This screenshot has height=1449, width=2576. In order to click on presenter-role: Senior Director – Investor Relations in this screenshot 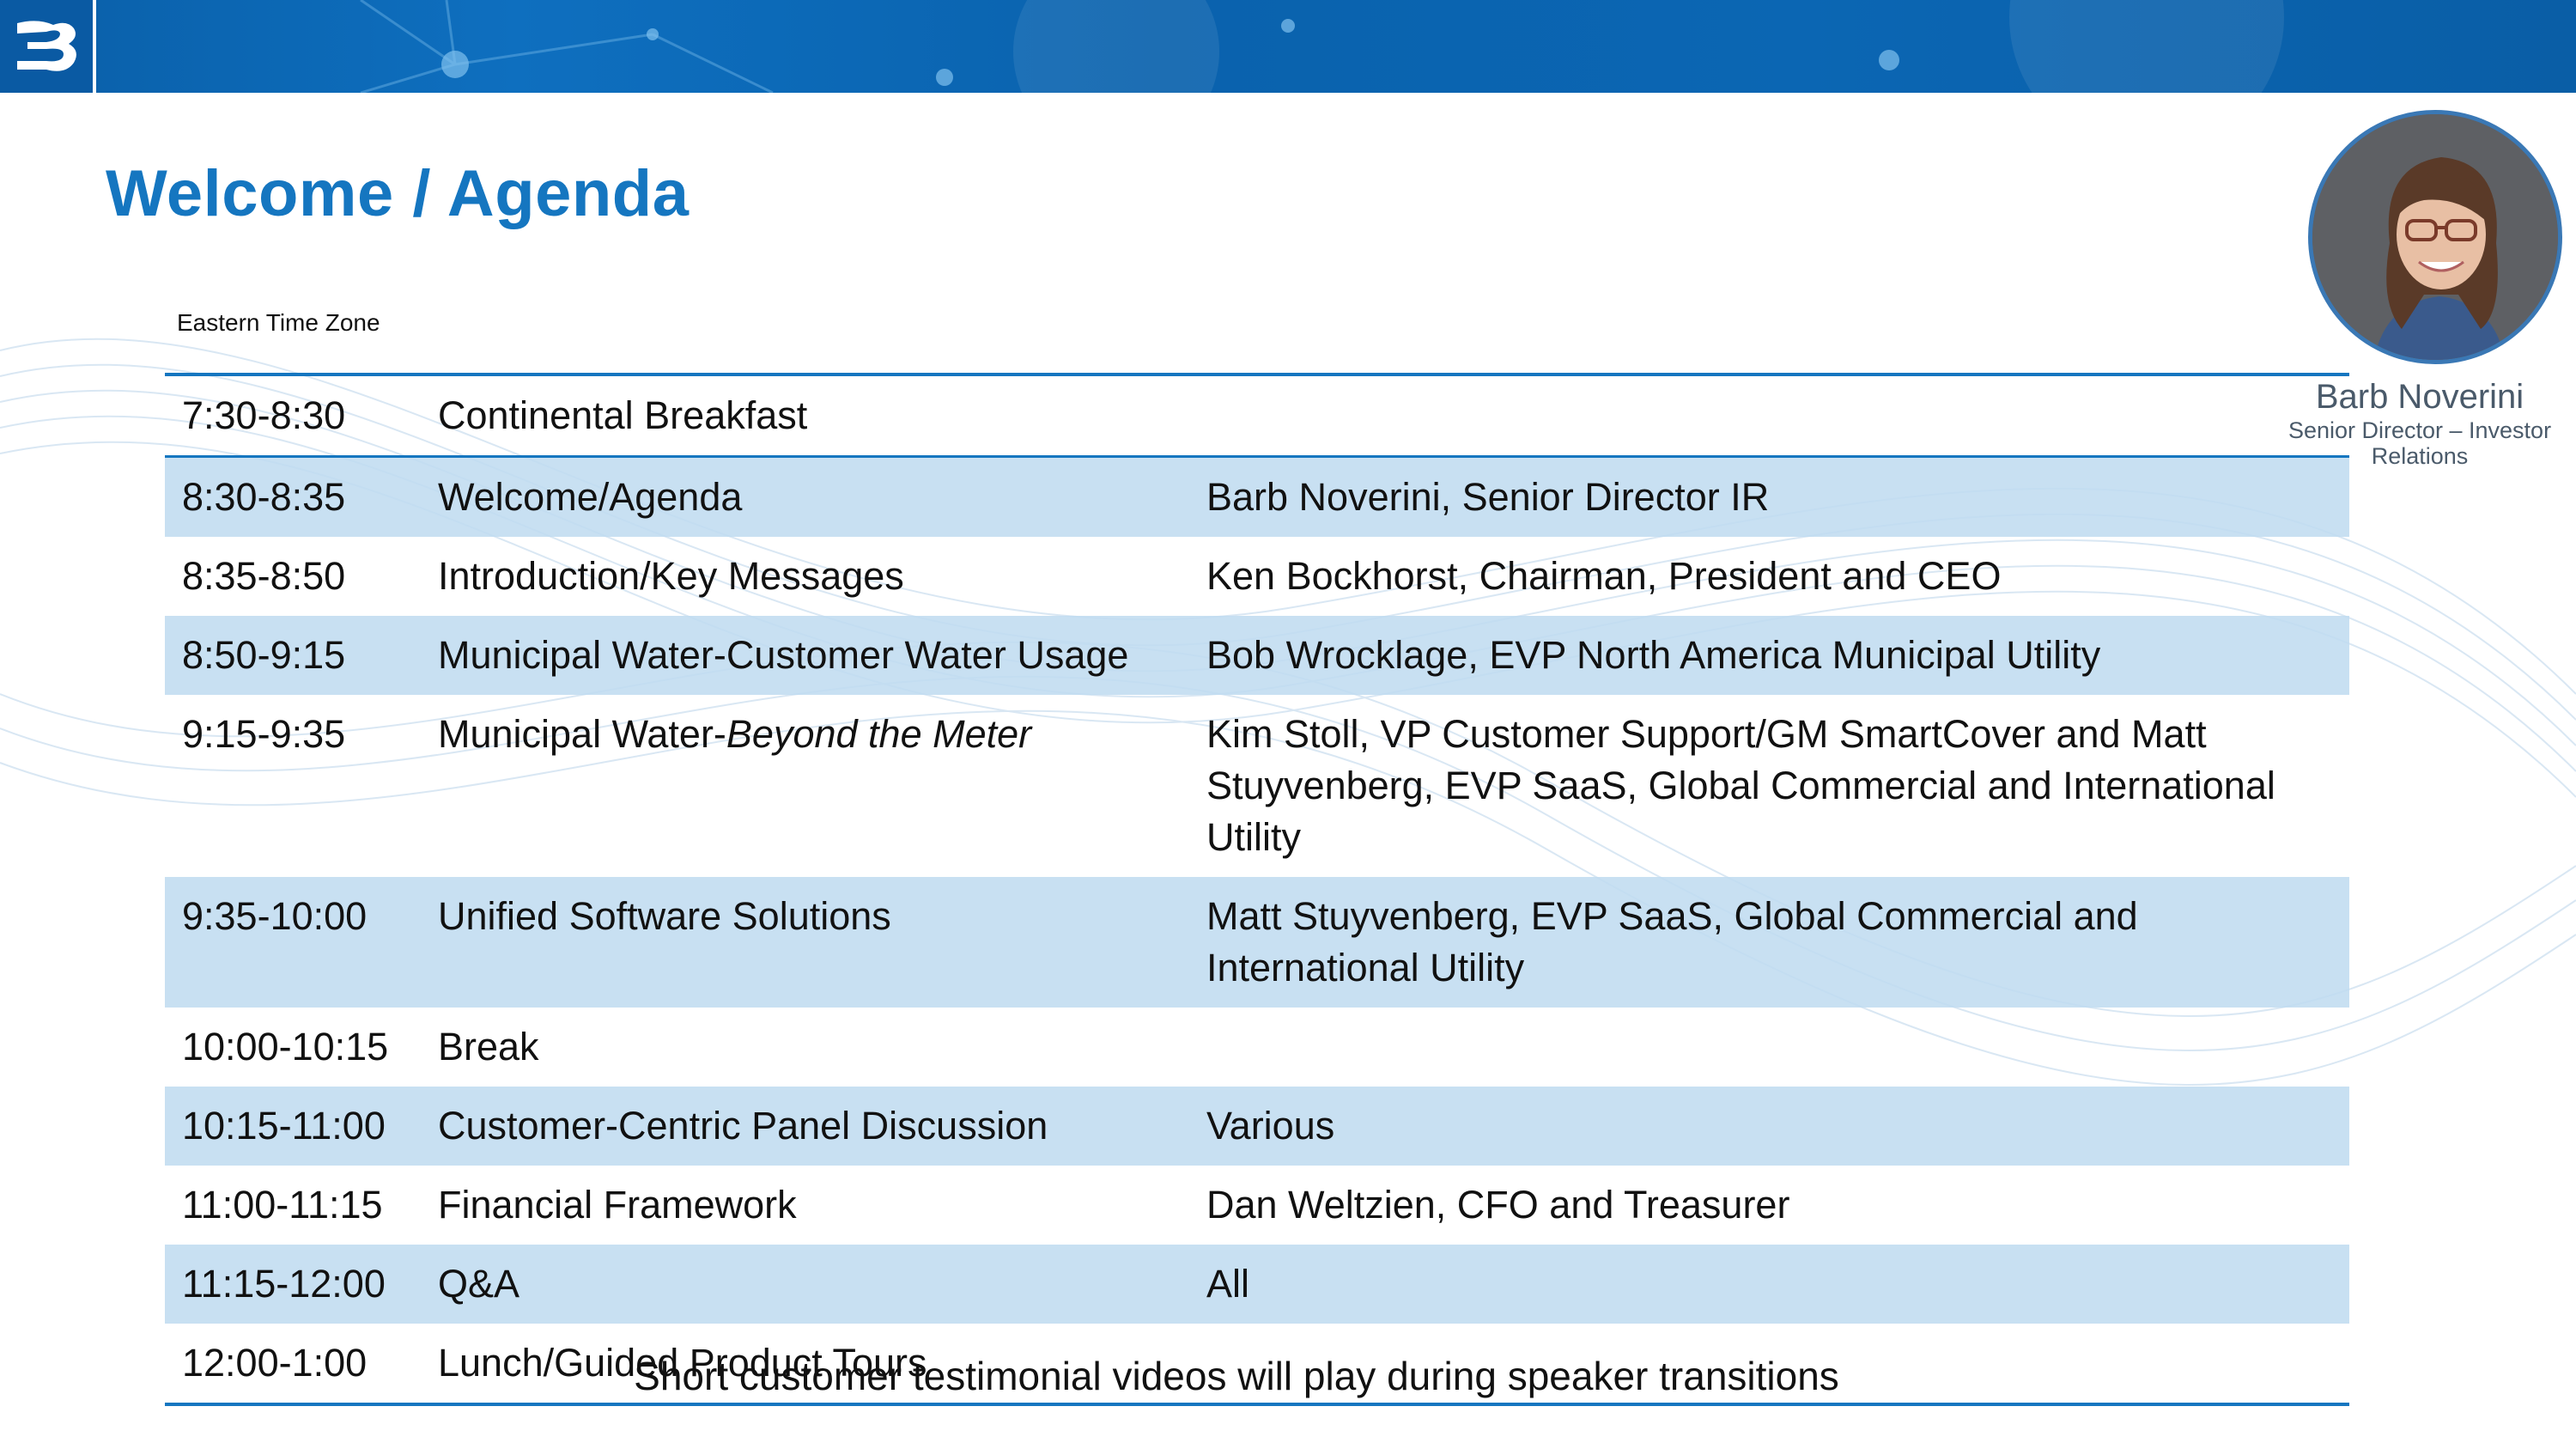, I will do `click(2419, 443)`.